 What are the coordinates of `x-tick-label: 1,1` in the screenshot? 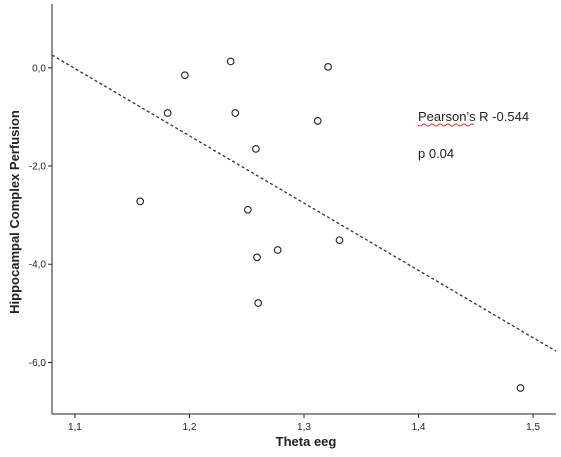 It's located at (75, 427).